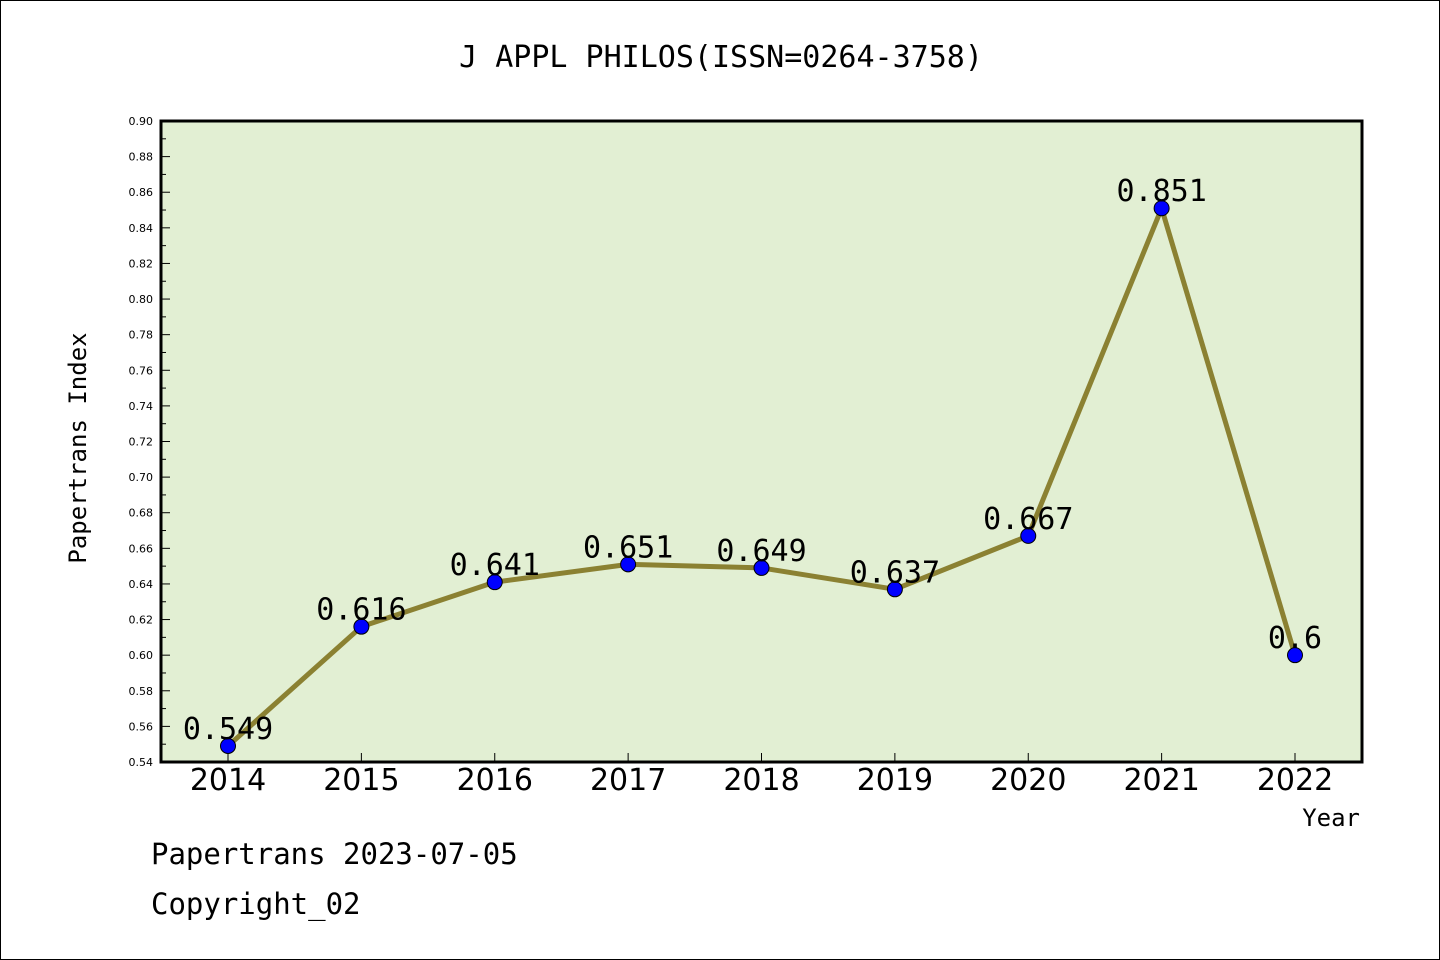 The image size is (1440, 960). What do you see at coordinates (141, 477) in the screenshot?
I see `y-tick-label: 0.70` at bounding box center [141, 477].